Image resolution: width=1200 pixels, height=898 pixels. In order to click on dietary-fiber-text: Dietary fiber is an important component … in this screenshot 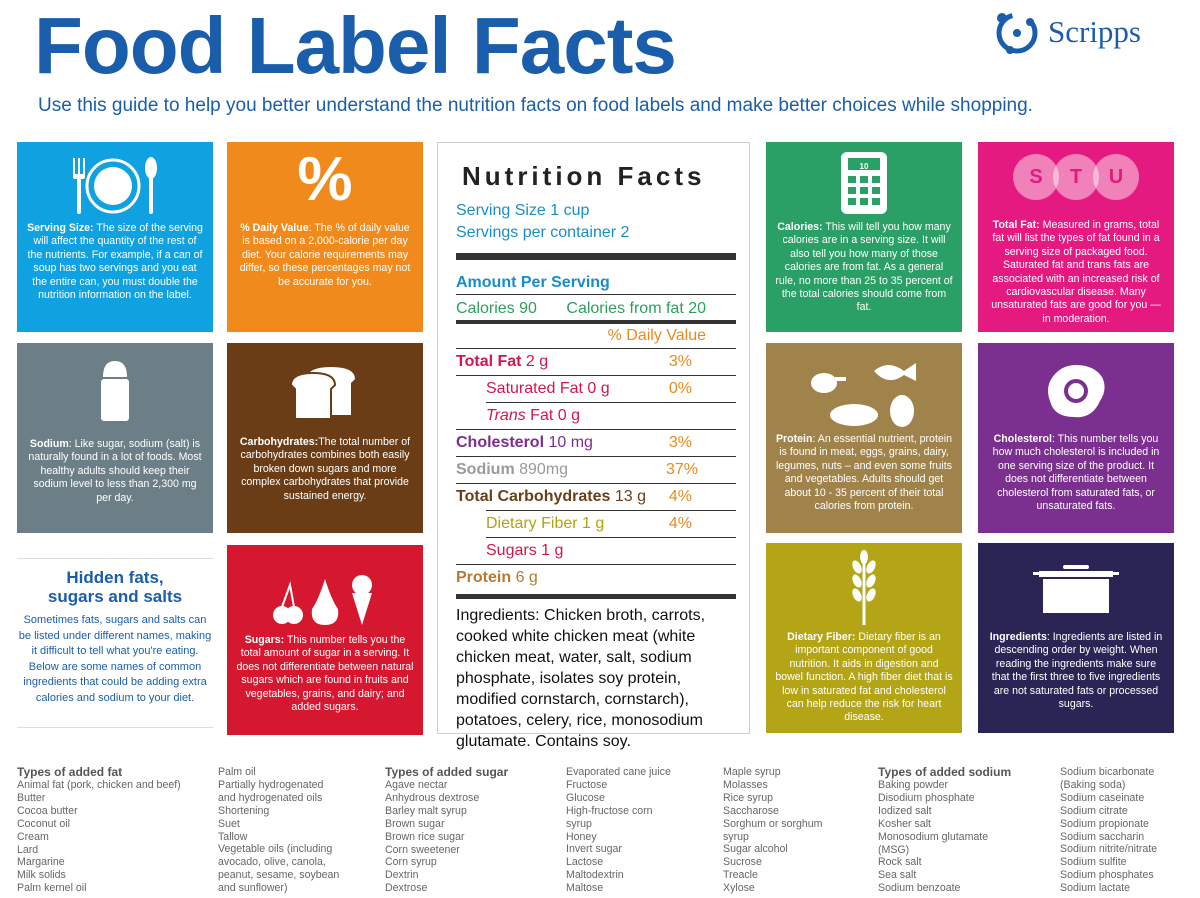, I will do `click(864, 677)`.